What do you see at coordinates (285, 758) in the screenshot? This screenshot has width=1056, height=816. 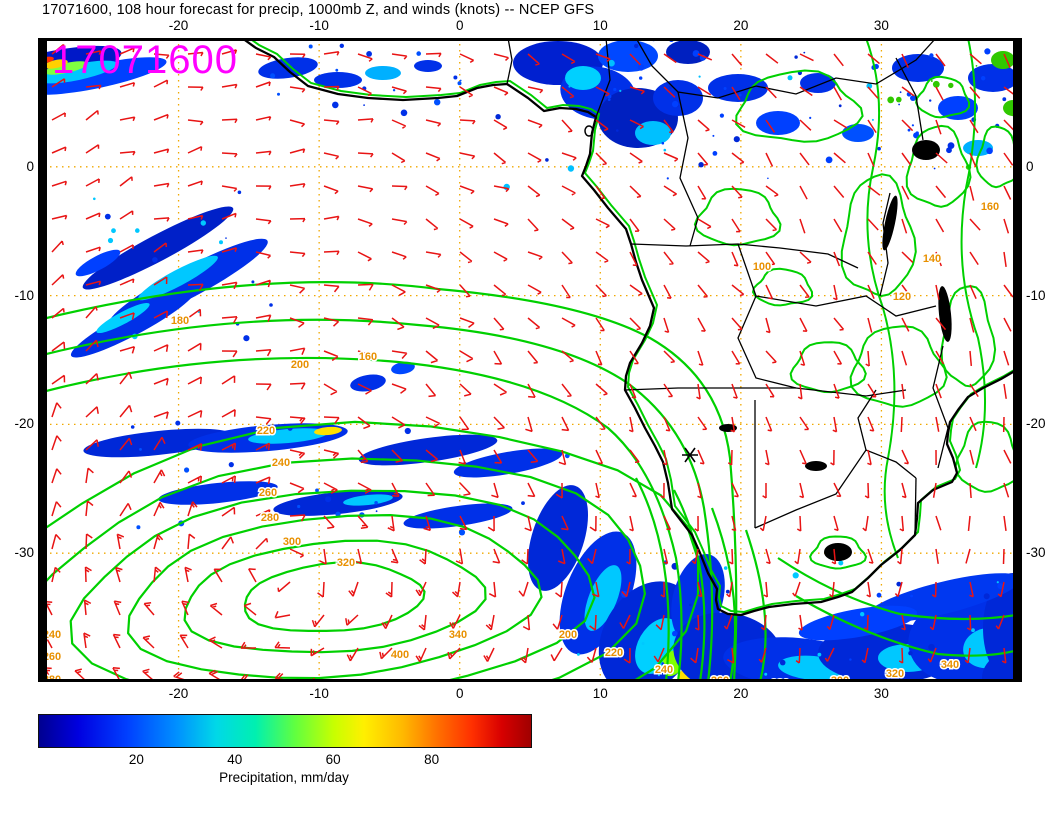 I see `colorbar: Precipitation, mm/day 20 40 60 80` at bounding box center [285, 758].